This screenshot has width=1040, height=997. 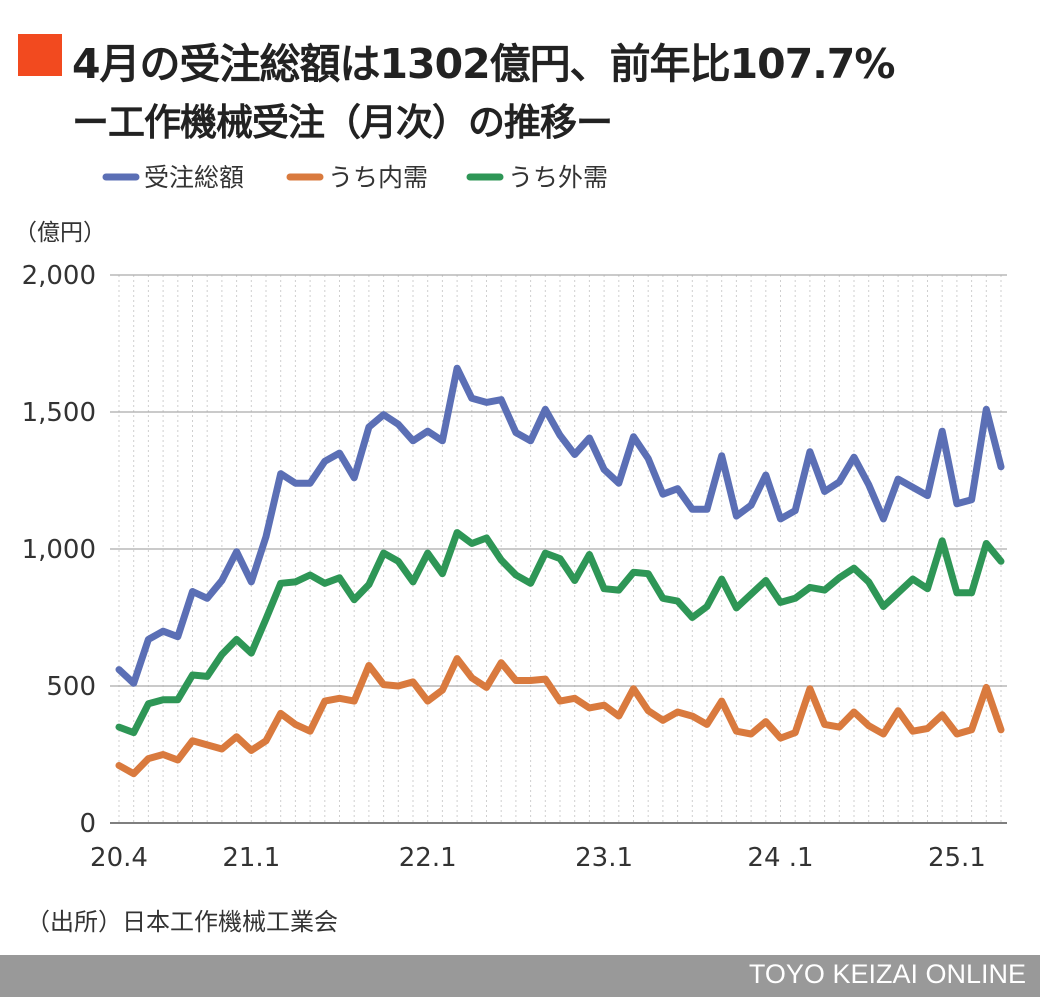 What do you see at coordinates (59, 276) in the screenshot?
I see `y-tick-label: 2,000` at bounding box center [59, 276].